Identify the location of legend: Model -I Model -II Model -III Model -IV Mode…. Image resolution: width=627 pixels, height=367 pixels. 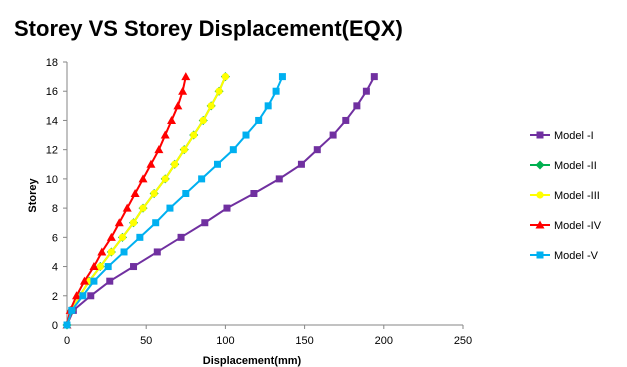
(566, 196).